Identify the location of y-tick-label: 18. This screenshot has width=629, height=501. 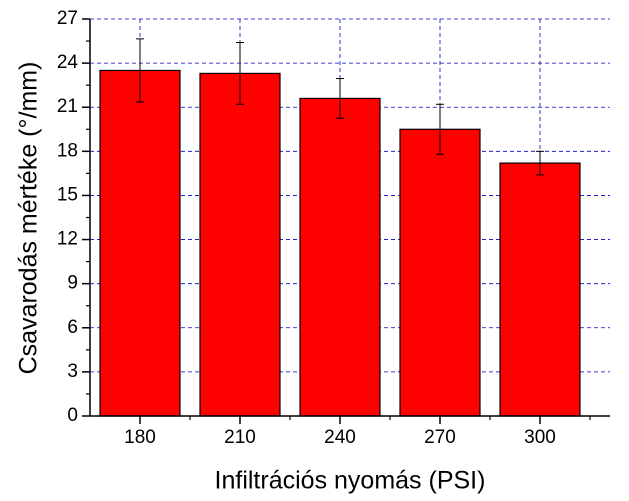
(67, 150).